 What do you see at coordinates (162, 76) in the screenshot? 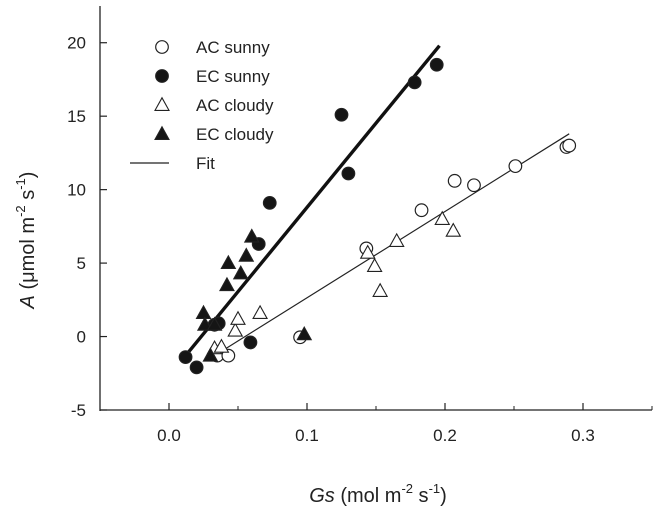
I see `legend-ec-sunny-marker` at bounding box center [162, 76].